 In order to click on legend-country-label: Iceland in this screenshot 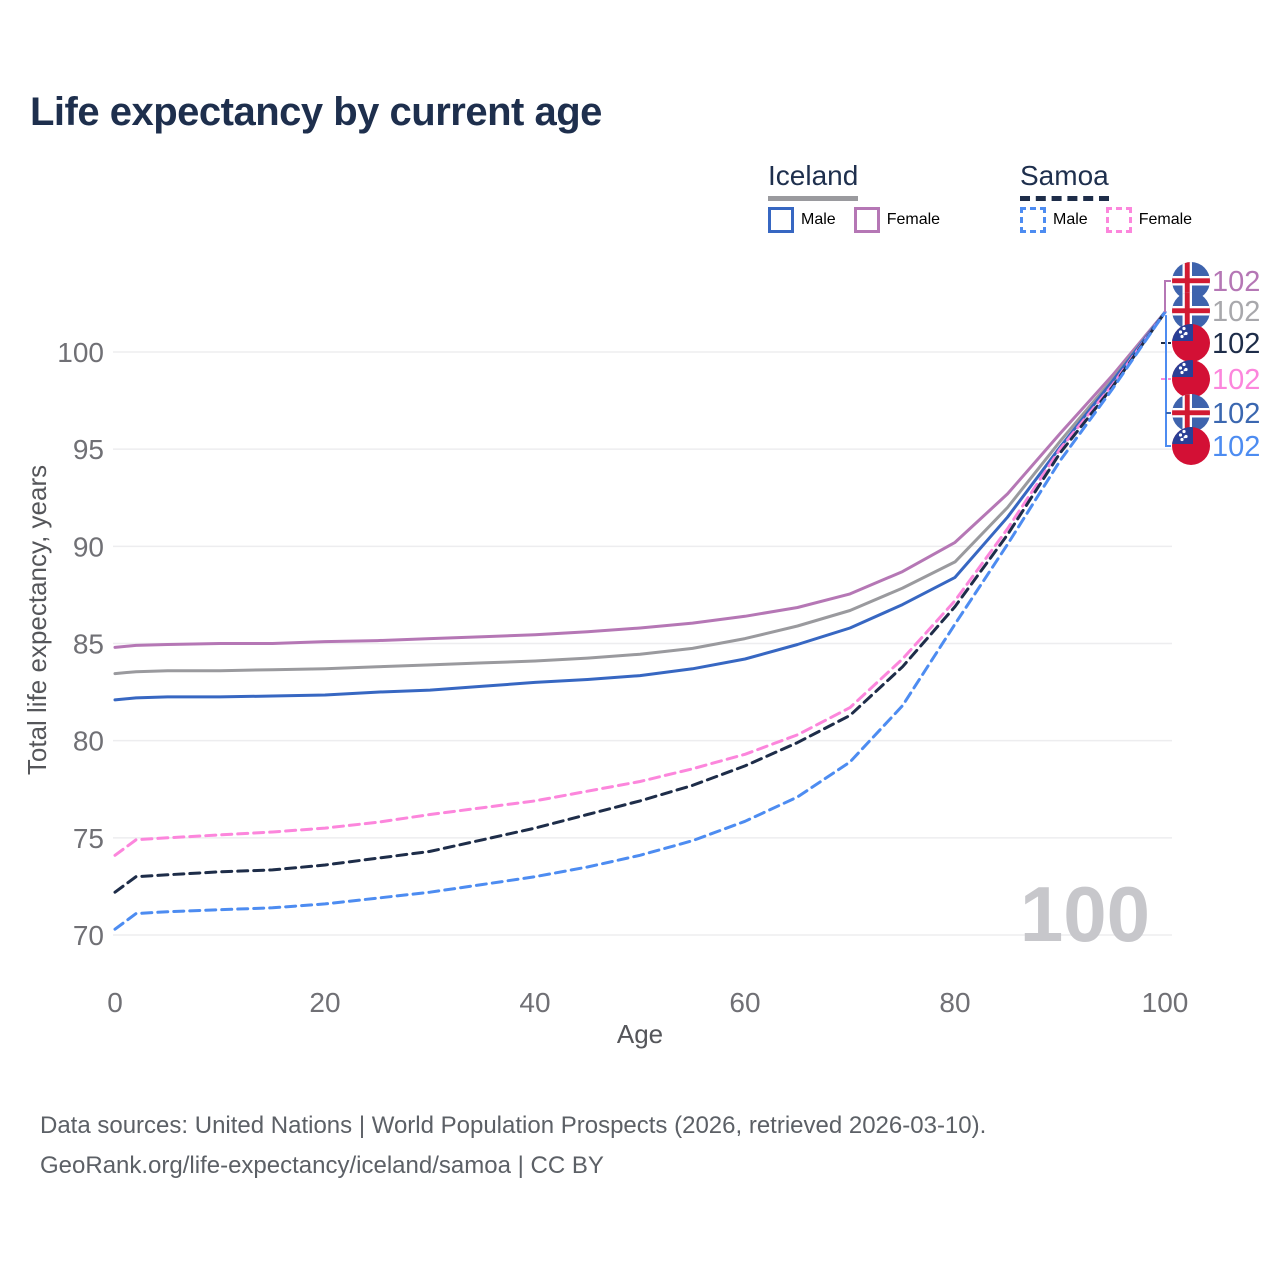, I will do `click(813, 180)`.